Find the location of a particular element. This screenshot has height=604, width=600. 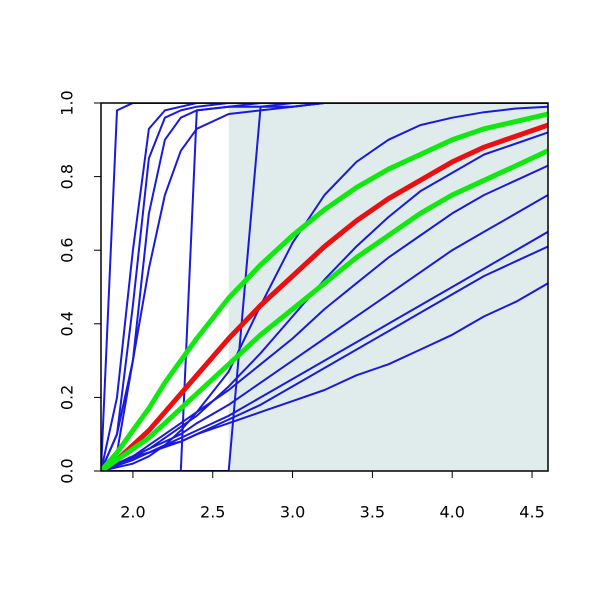

y-tick-label: 0.6 is located at coordinates (67, 249).